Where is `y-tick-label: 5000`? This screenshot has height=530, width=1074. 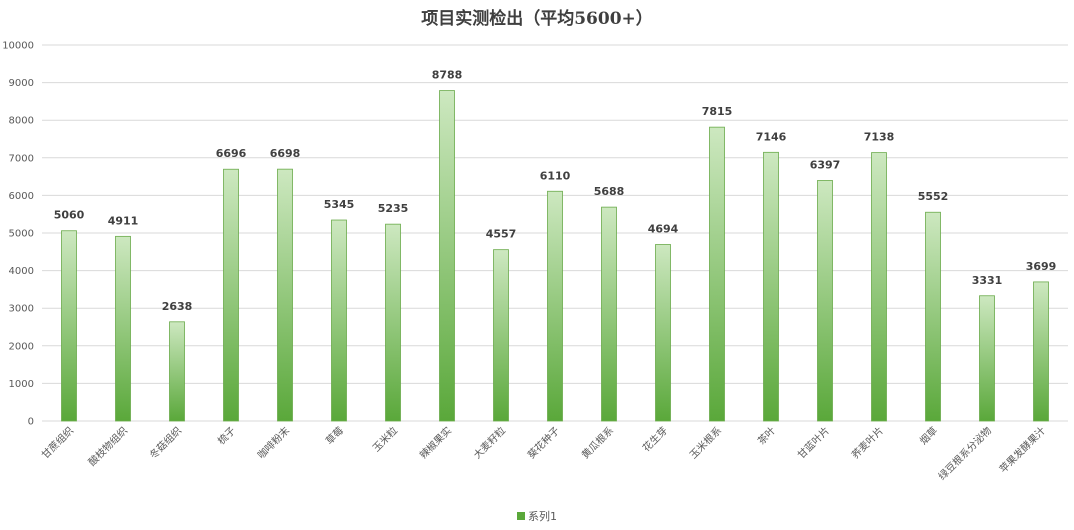
y-tick-label: 5000 is located at coordinates (21, 234).